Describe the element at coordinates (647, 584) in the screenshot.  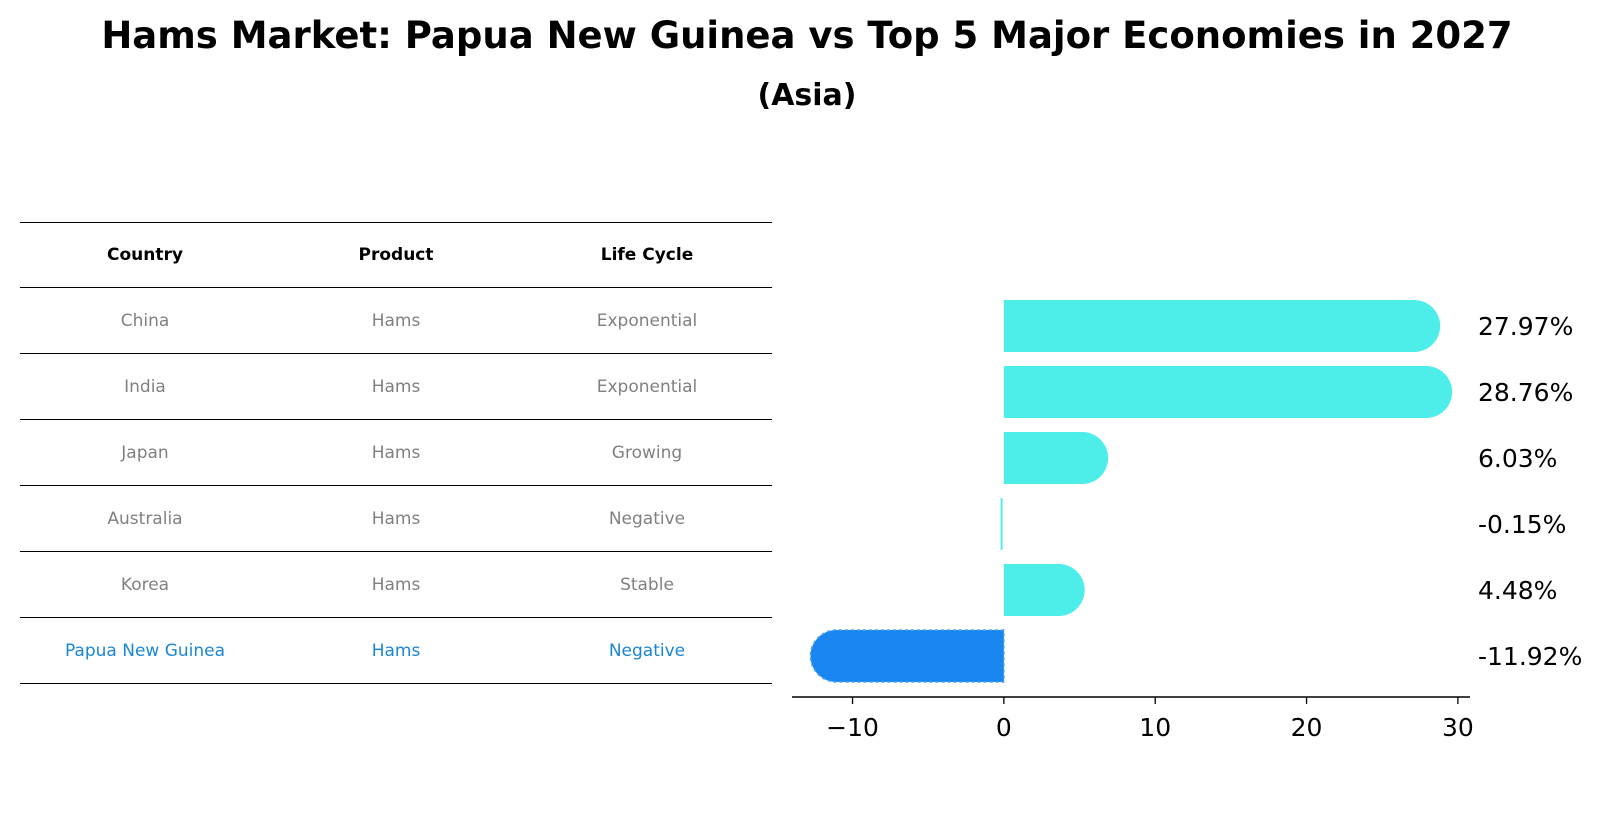
I see `cell-life-cycle: Stable` at that location.